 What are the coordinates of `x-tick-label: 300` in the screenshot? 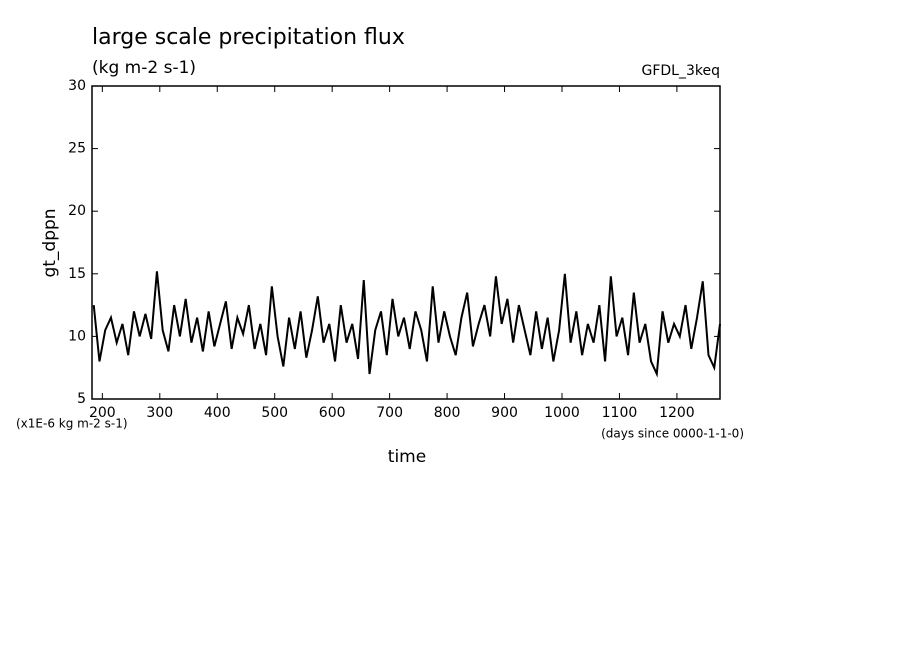 It's located at (159, 413).